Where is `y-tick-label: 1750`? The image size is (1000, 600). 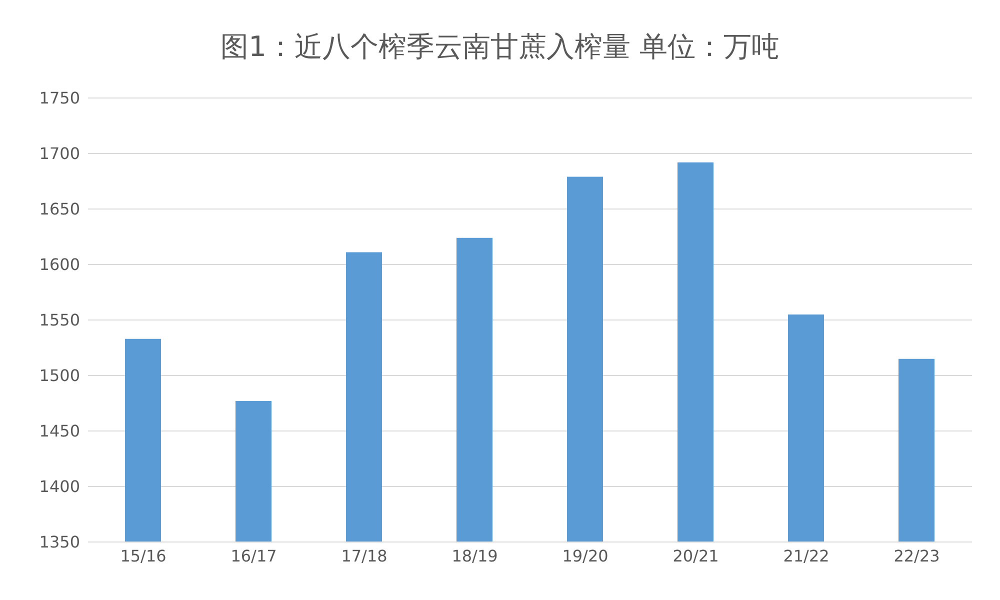
y-tick-label: 1750 is located at coordinates (59, 98).